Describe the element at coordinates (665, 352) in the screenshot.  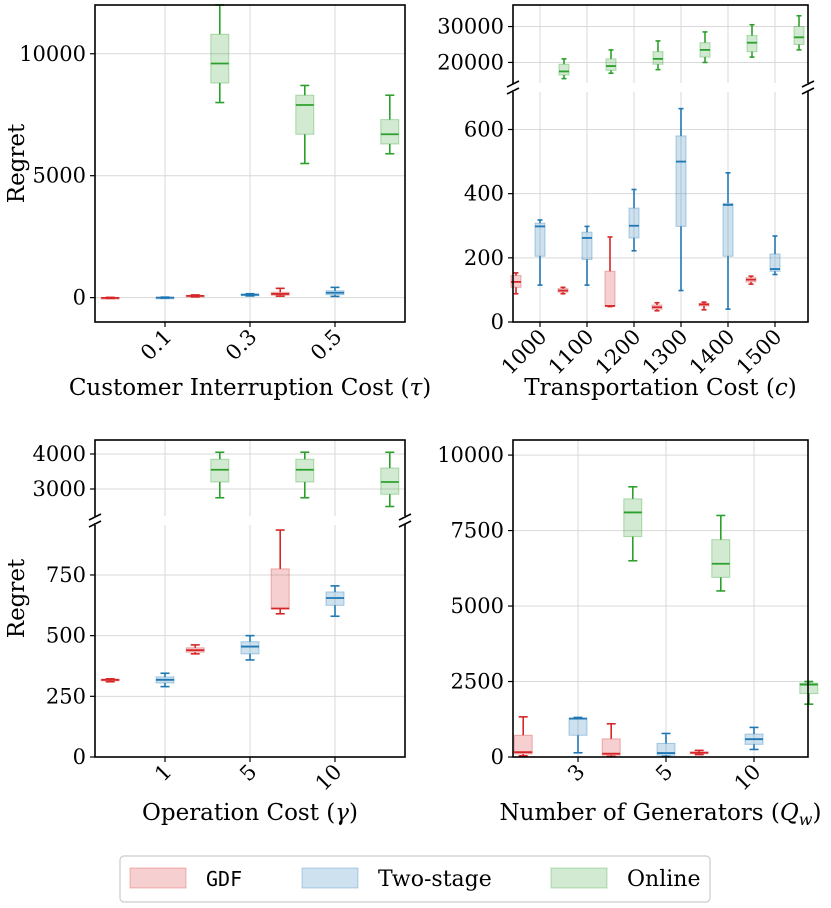
I see `x-tick-label: 1300` at that location.